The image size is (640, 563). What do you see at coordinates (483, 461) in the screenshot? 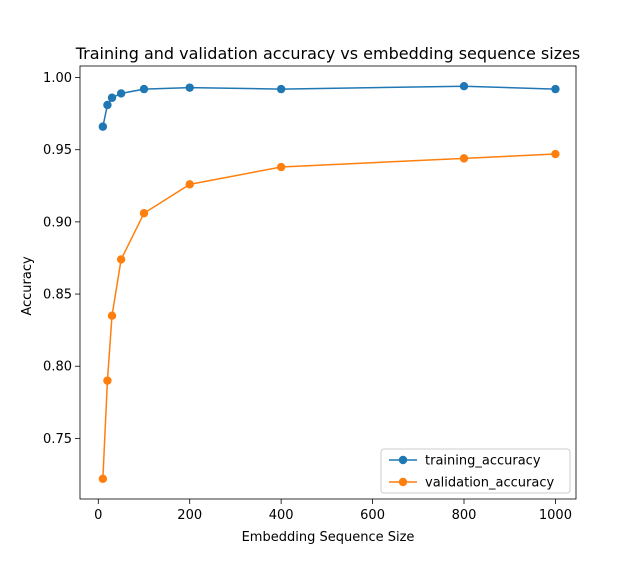
I see `legend-label-training-accuracy: training_accuracy` at bounding box center [483, 461].